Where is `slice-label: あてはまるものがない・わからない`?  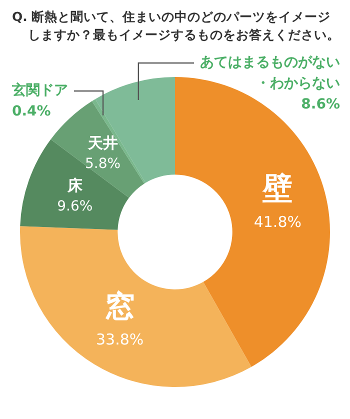
slice-label: あてはまるものがない・わからない is located at coordinates (270, 73).